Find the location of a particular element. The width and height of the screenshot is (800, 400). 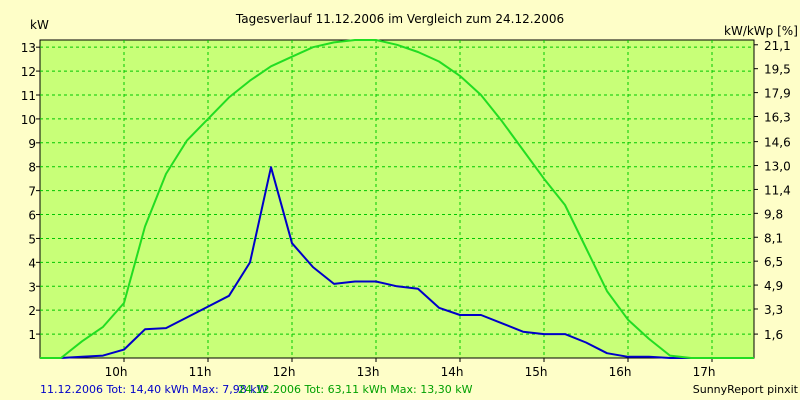

x-tick-label: 14h is located at coordinates (452, 372).